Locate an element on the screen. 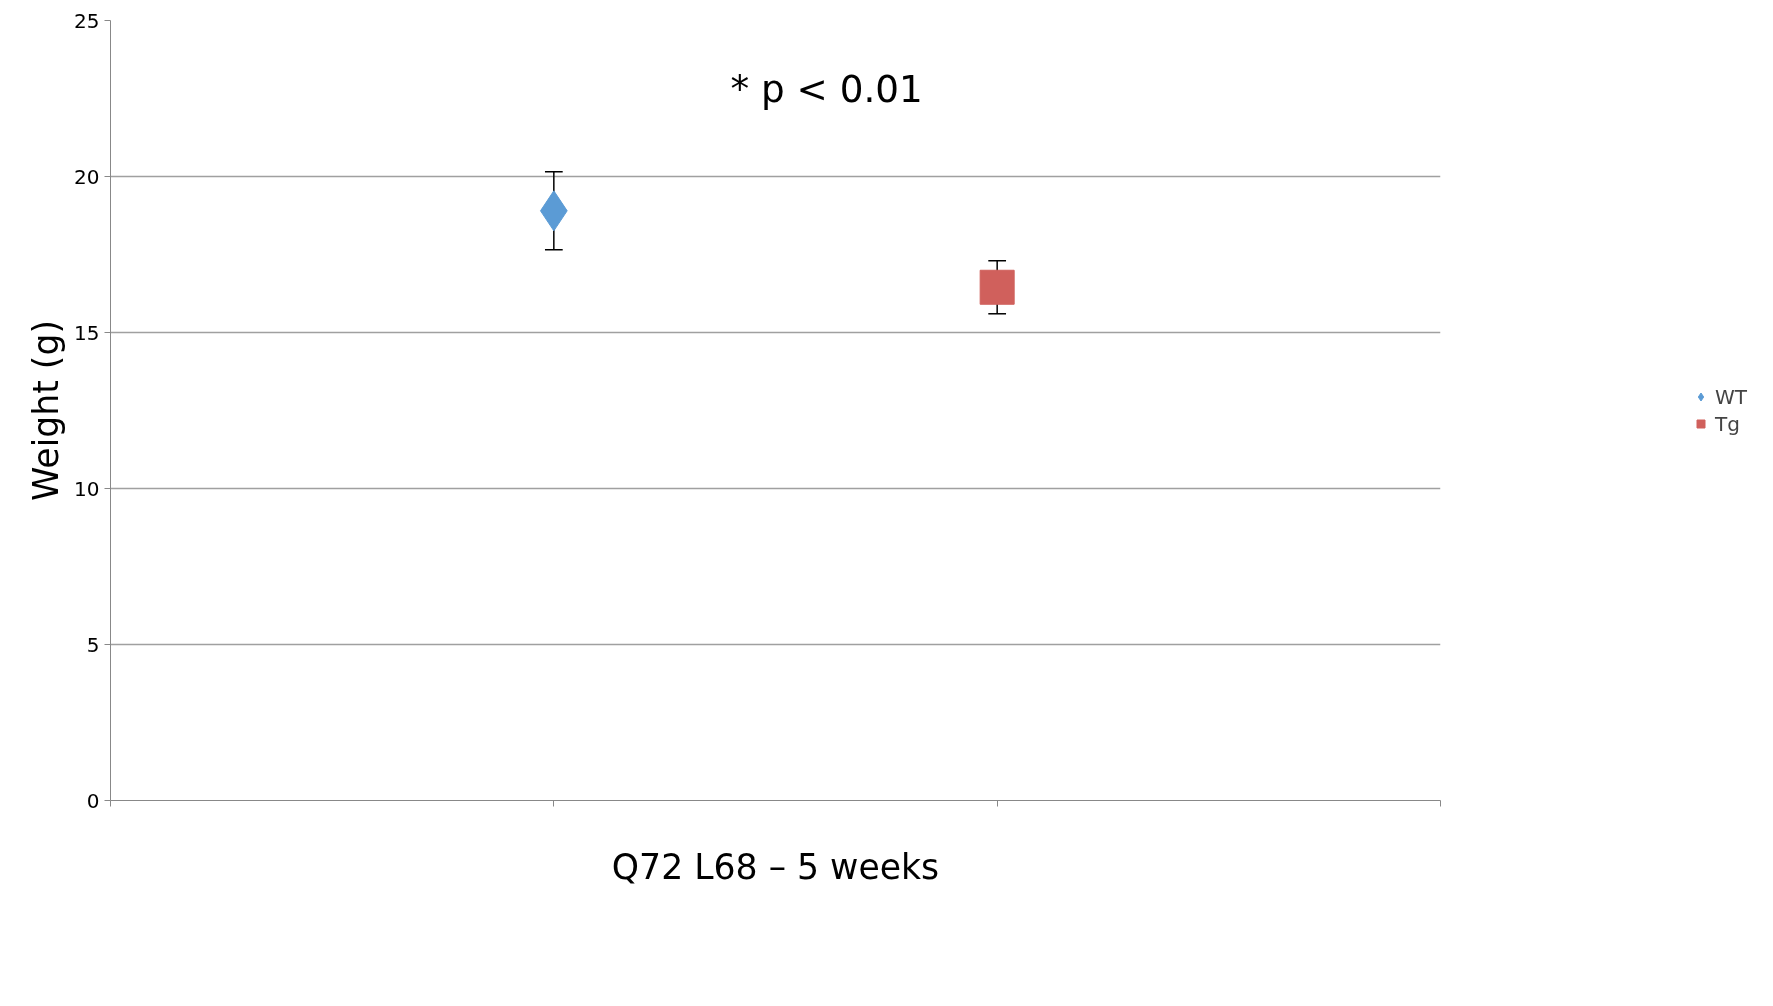 The image size is (1773, 1006). y-tick-label: 20 is located at coordinates (87, 176).